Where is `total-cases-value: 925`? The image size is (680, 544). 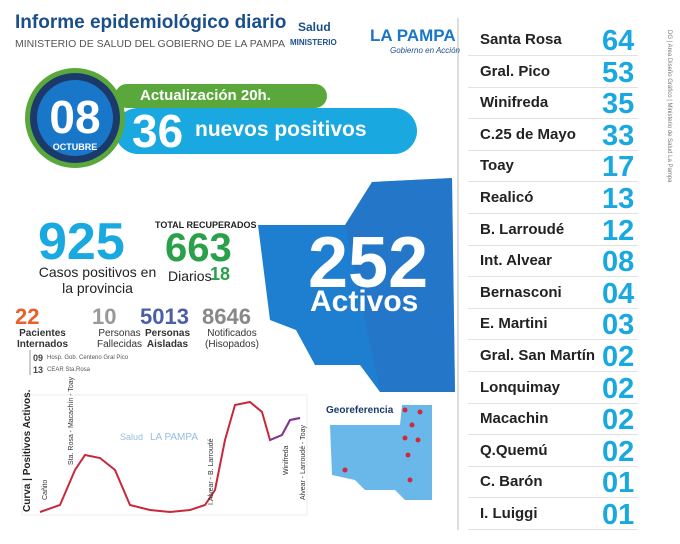
total-cases-value: 925 is located at coordinates (81, 242).